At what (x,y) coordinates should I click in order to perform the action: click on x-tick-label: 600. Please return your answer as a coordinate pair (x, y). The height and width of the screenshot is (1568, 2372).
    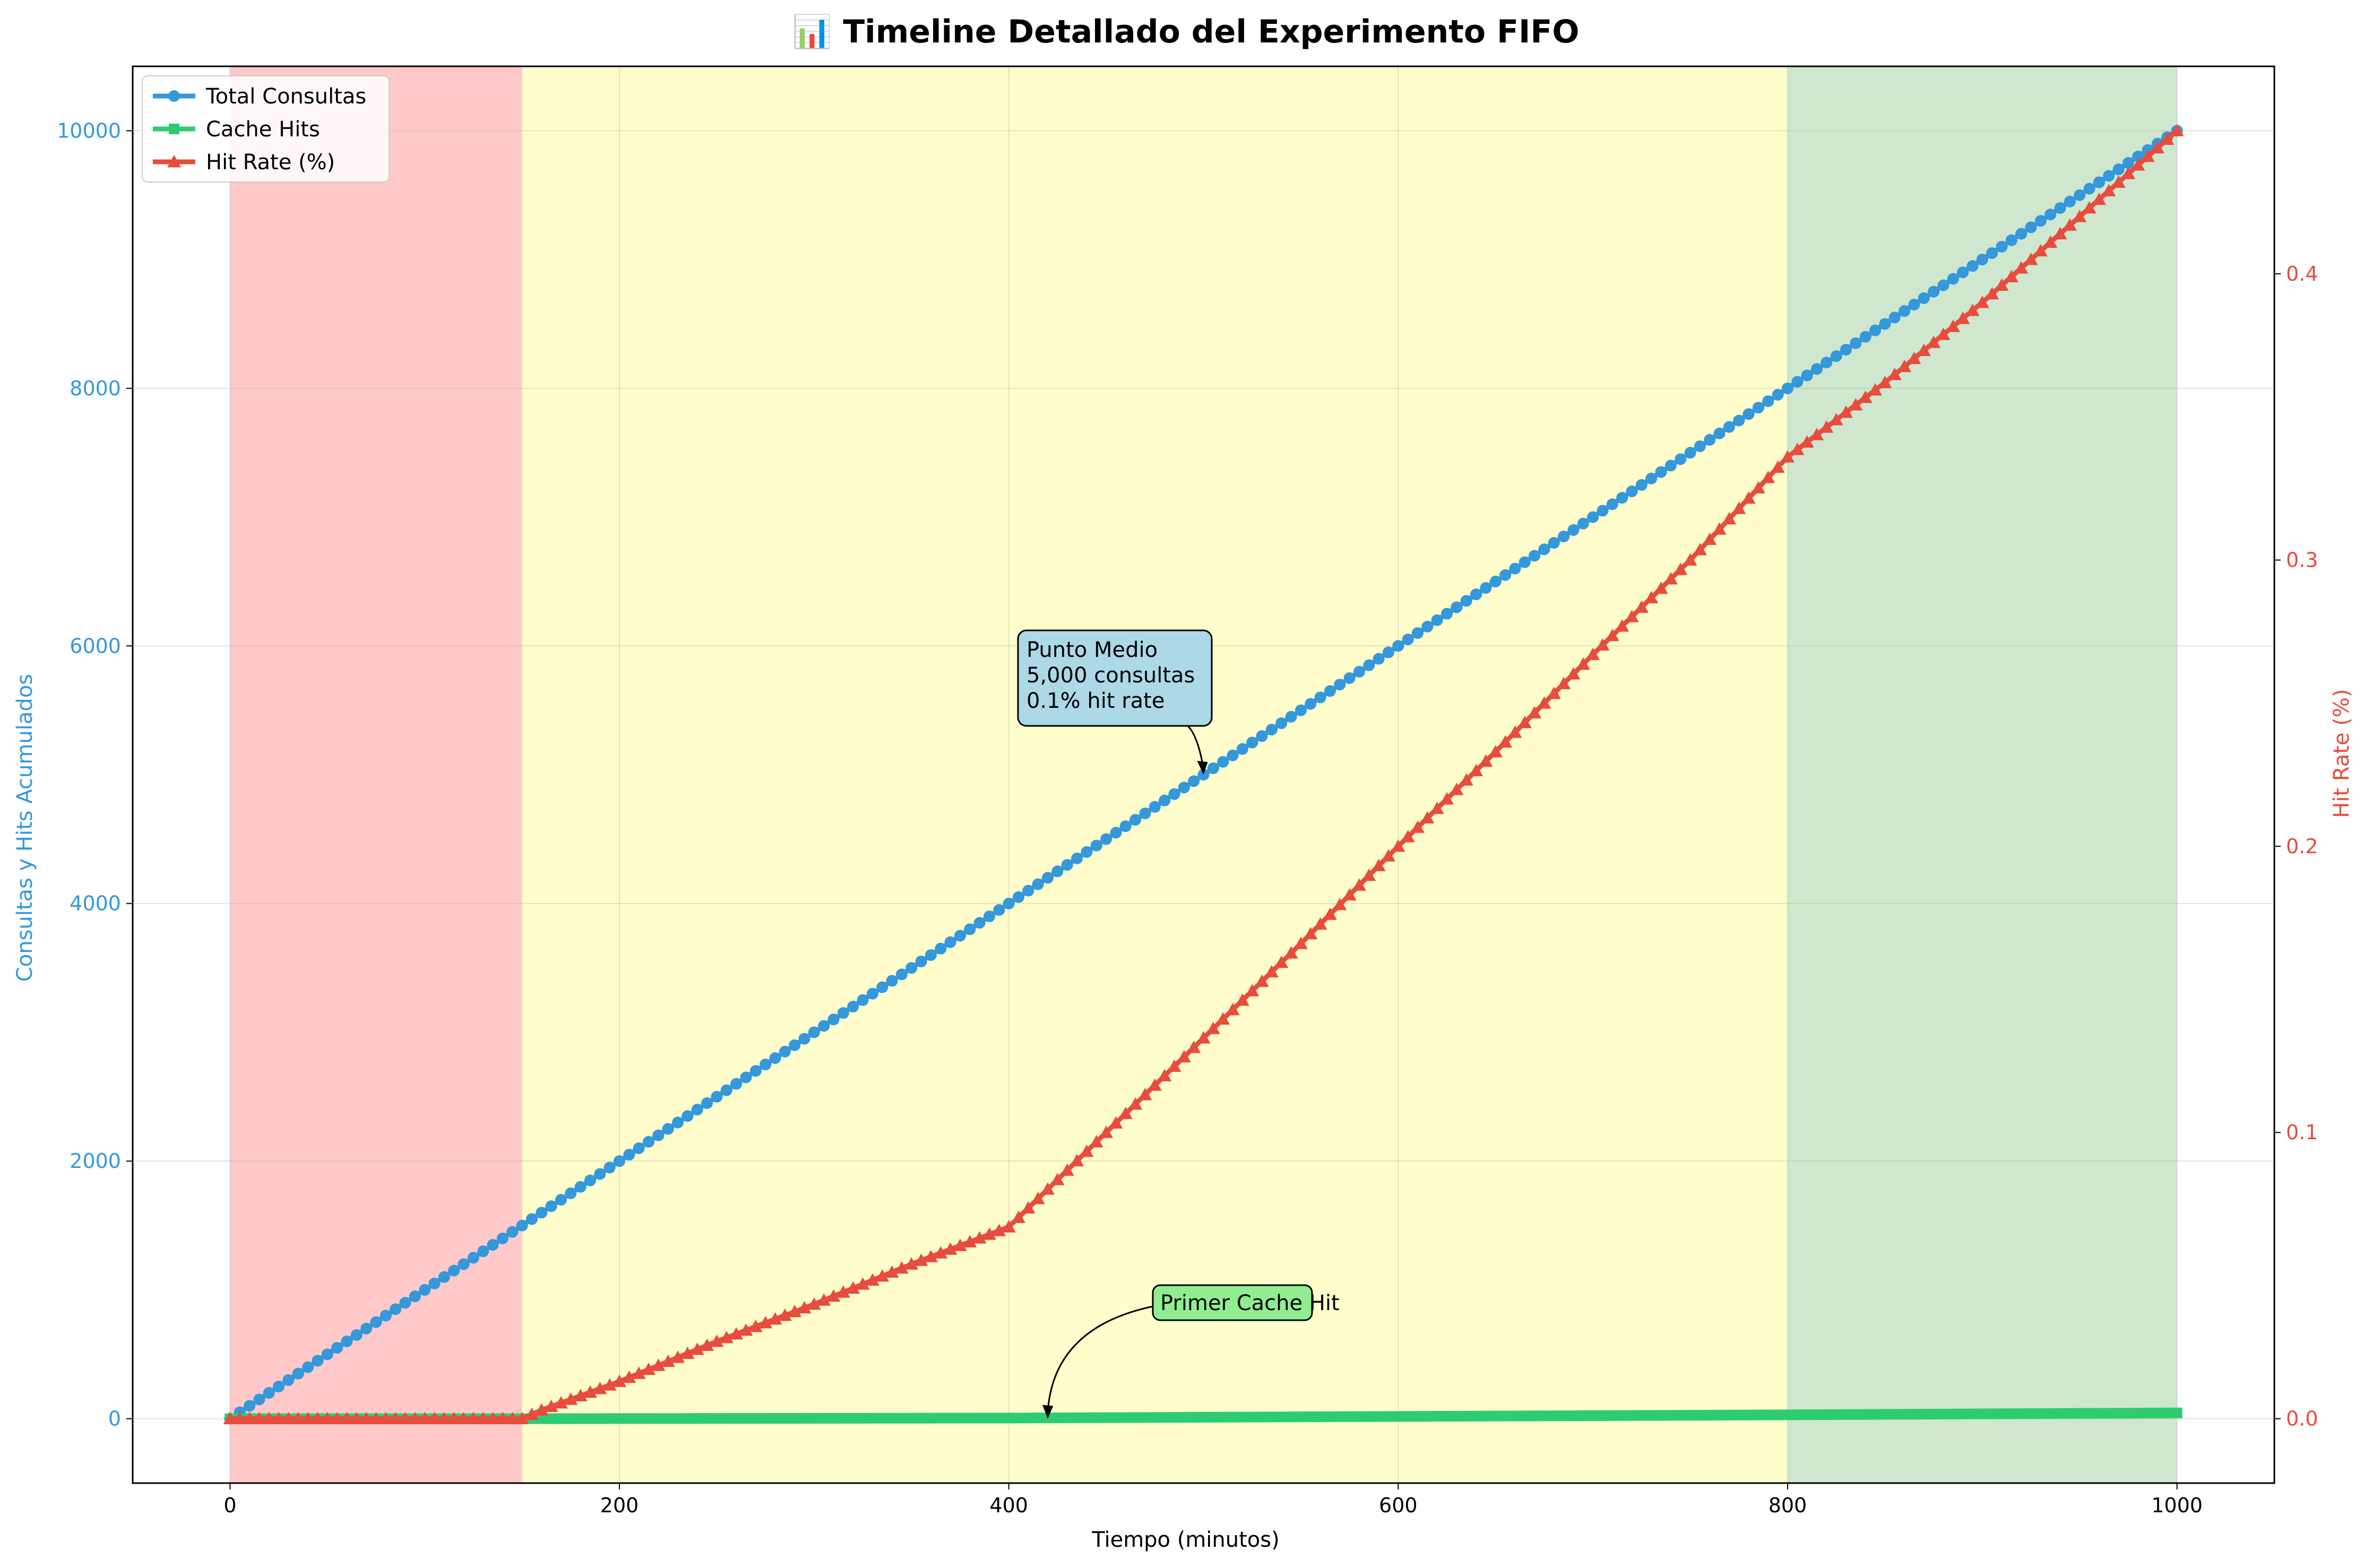
    Looking at the image, I should click on (1398, 1505).